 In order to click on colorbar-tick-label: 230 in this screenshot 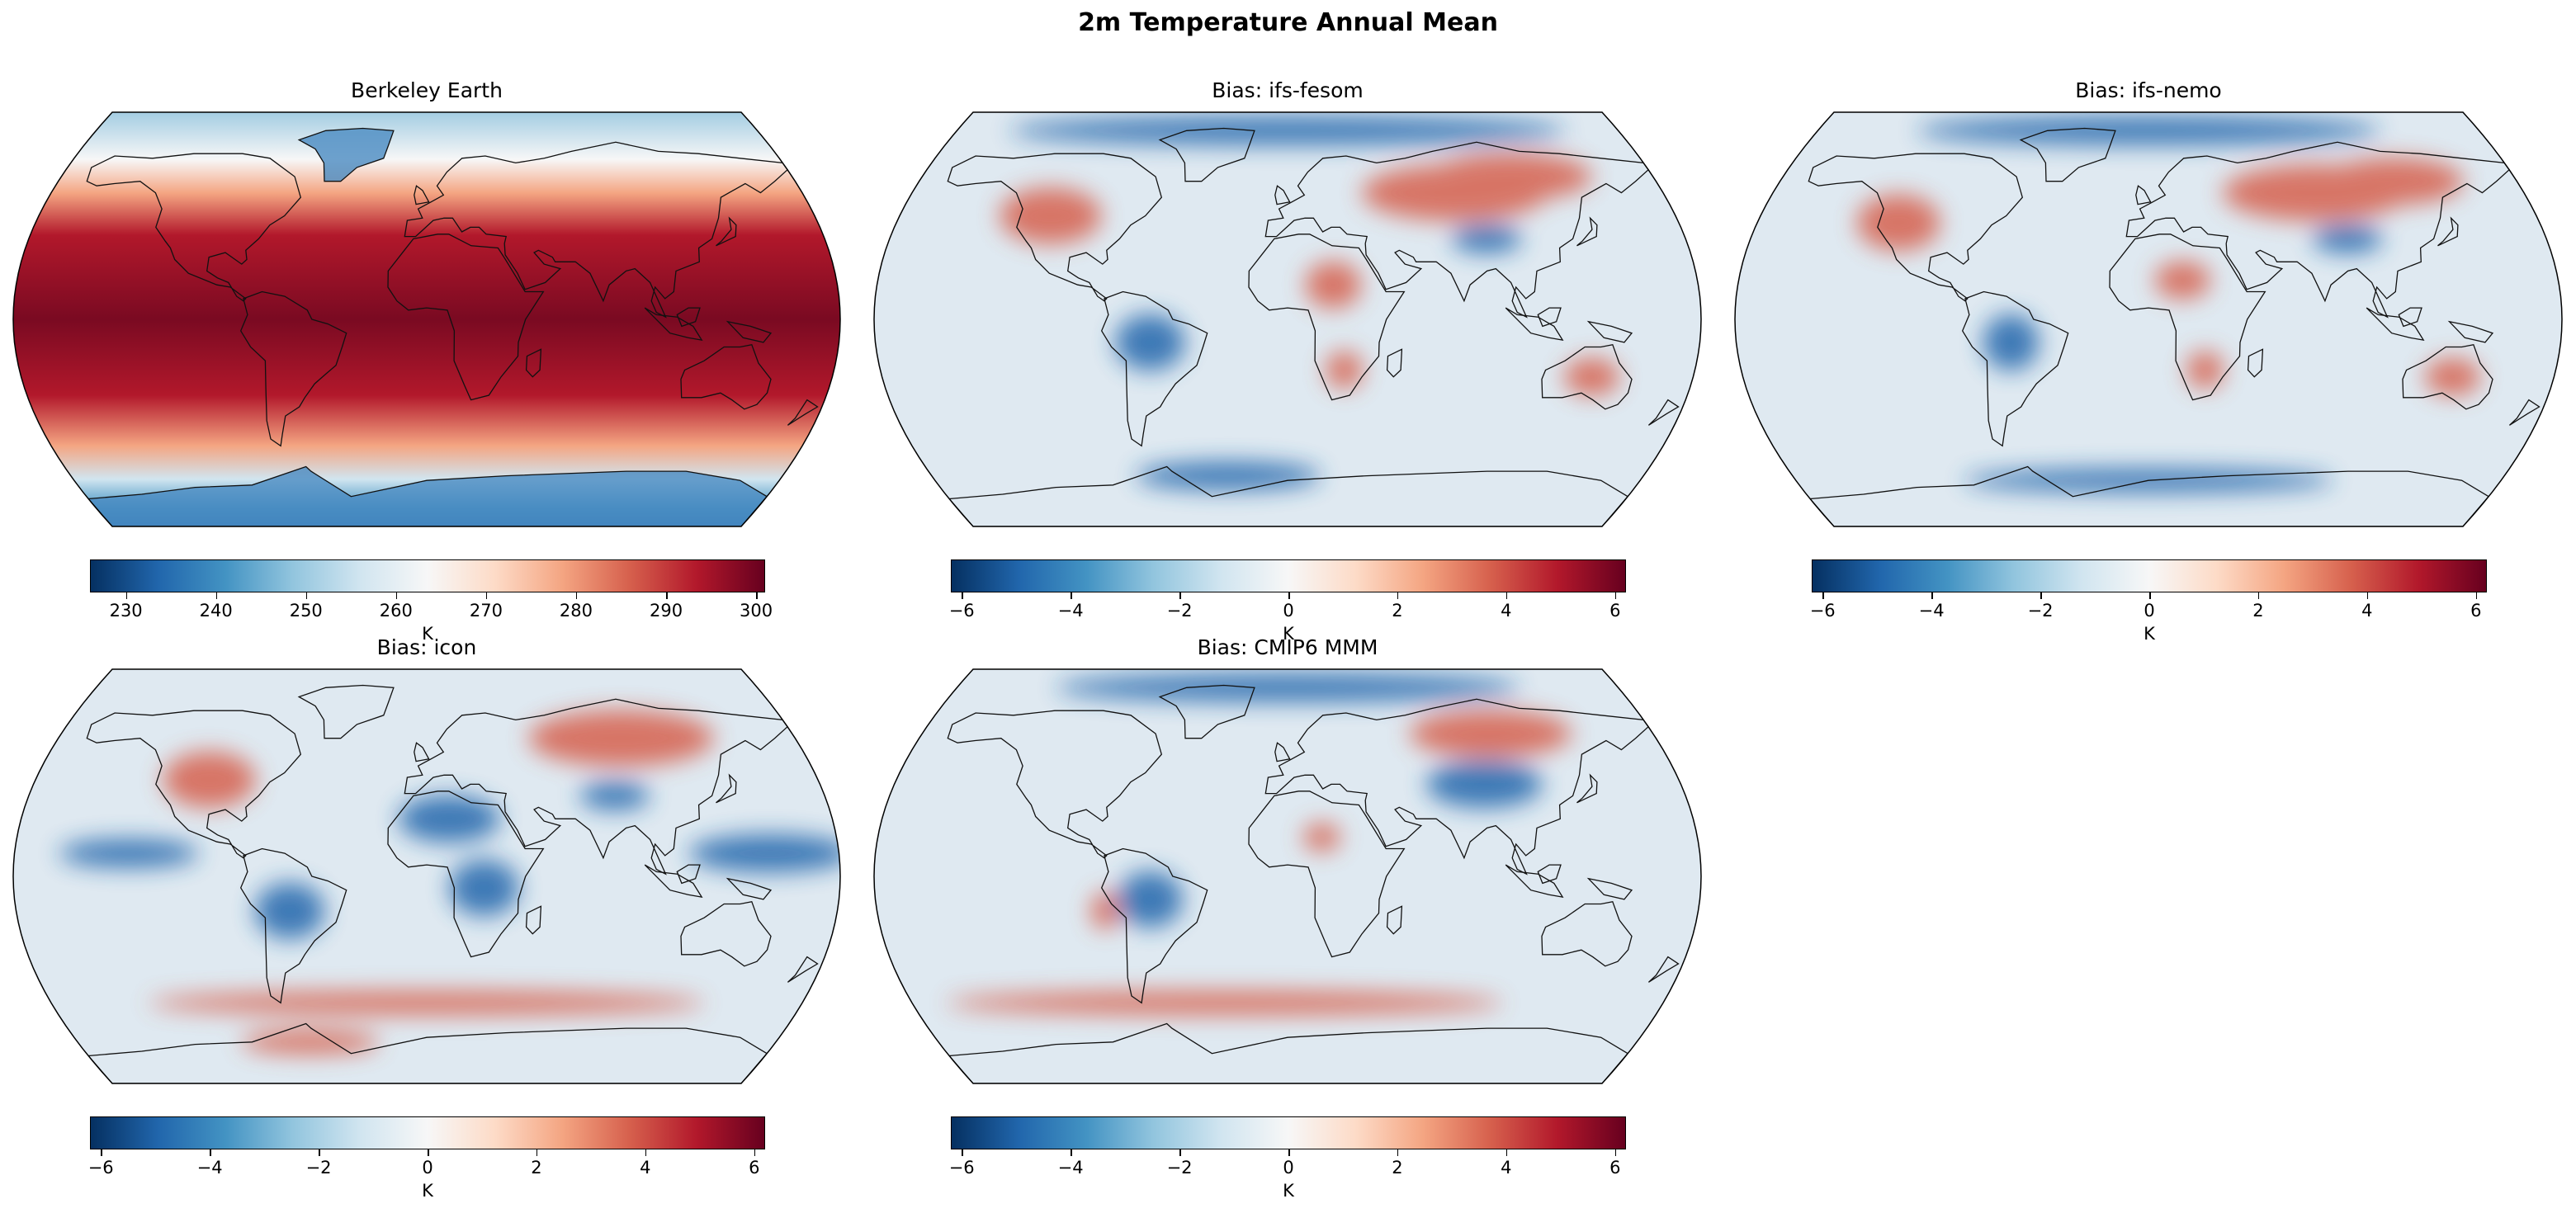, I will do `click(126, 611)`.